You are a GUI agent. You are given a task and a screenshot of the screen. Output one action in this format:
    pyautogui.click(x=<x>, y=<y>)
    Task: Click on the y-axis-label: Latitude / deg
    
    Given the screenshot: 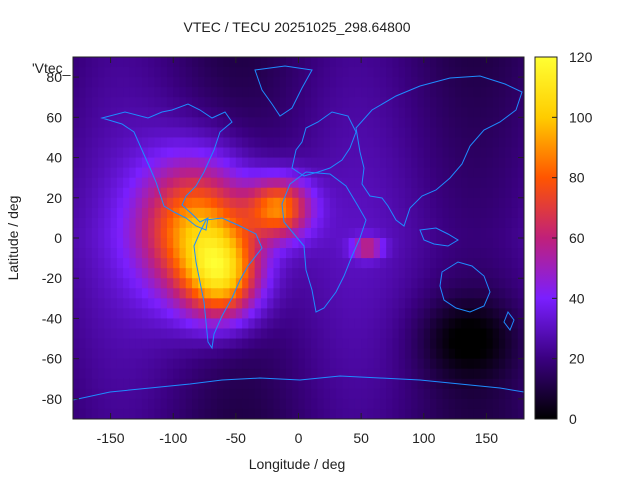 What is the action you would take?
    pyautogui.click(x=13, y=238)
    